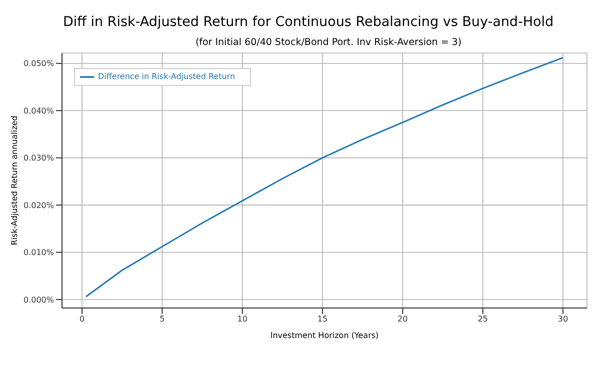  I want to click on y-tick-label: 0.020%, so click(38, 205).